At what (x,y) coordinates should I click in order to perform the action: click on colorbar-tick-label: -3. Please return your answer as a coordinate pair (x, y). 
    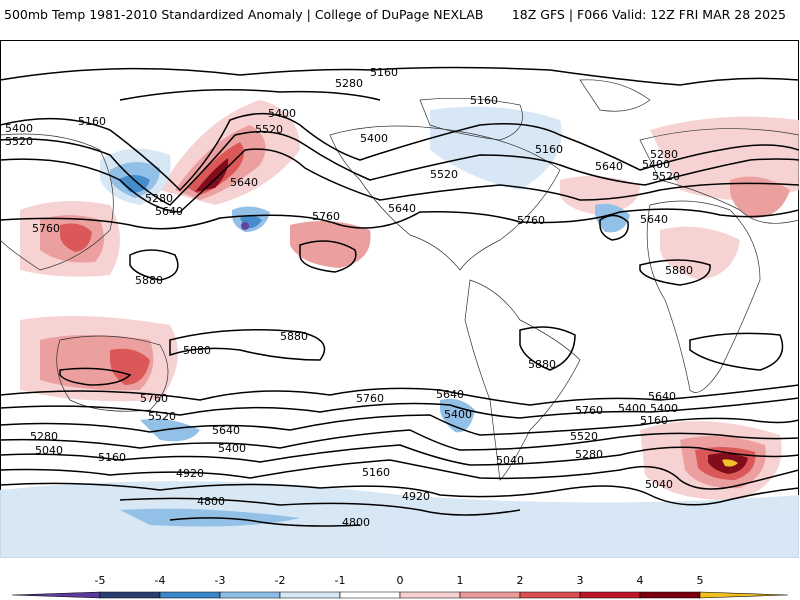
    Looking at the image, I should click on (220, 580).